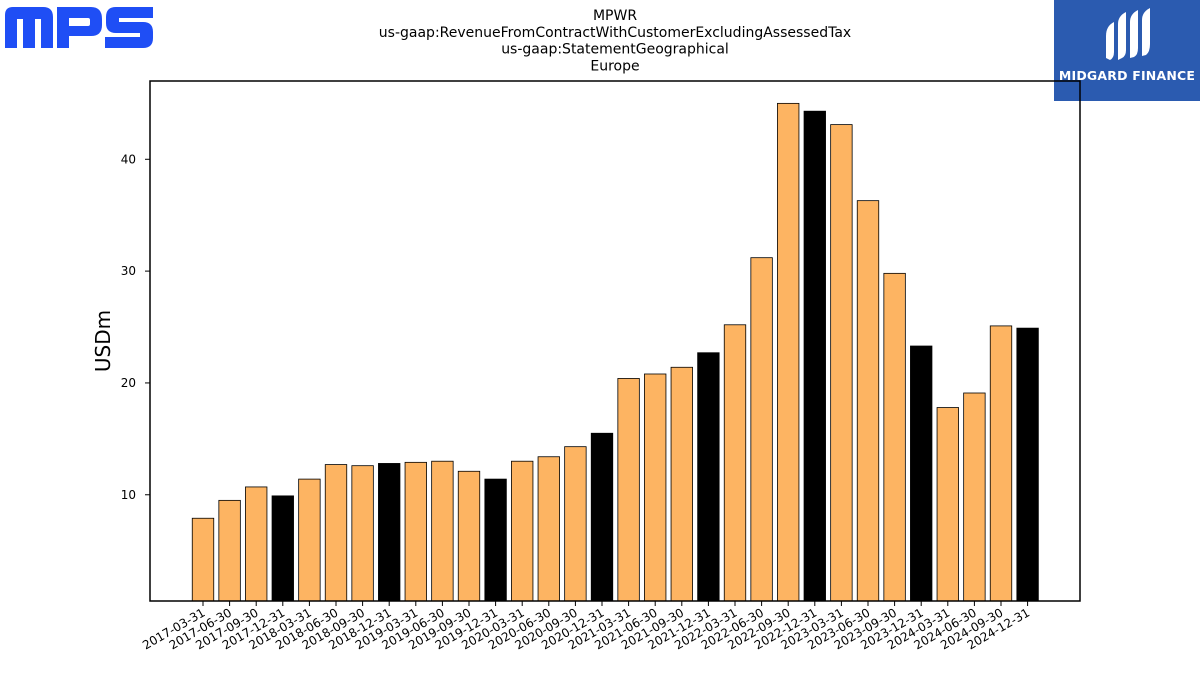 Image resolution: width=1200 pixels, height=675 pixels. Describe the element at coordinates (1128, 34) in the screenshot. I see `midgard-emblem-icon` at that location.